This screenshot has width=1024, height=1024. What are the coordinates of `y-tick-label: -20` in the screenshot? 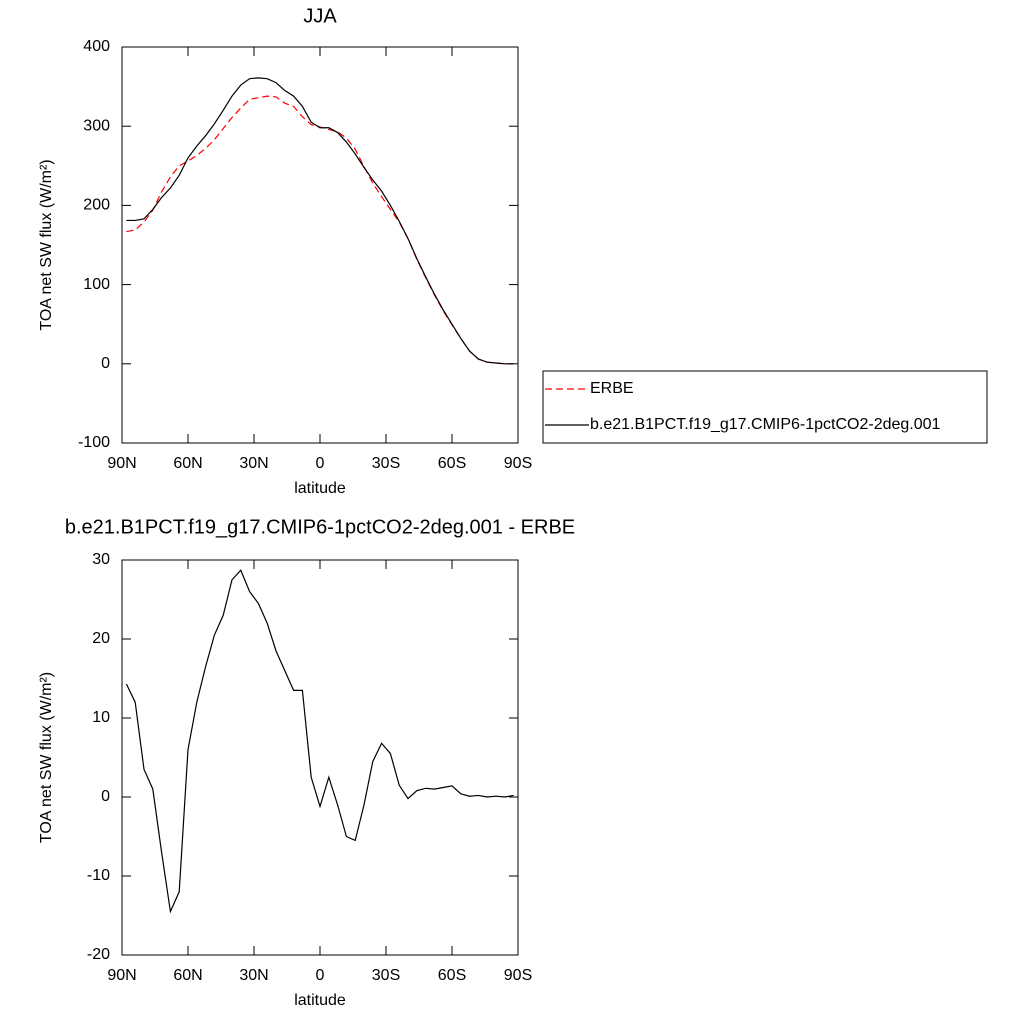 It's located at (98, 954).